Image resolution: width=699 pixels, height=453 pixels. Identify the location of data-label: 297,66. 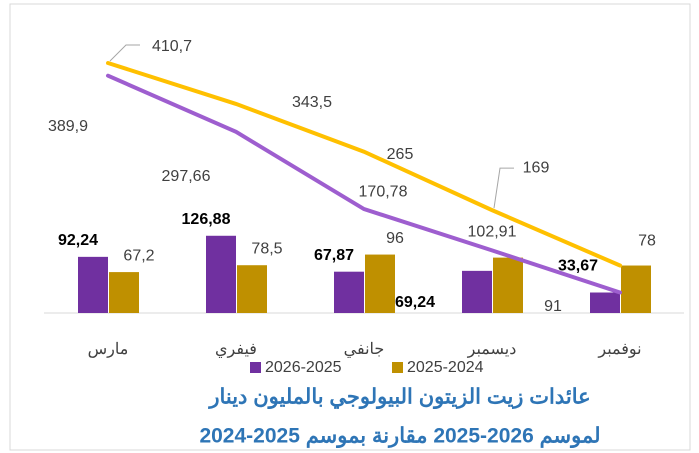
(186, 176).